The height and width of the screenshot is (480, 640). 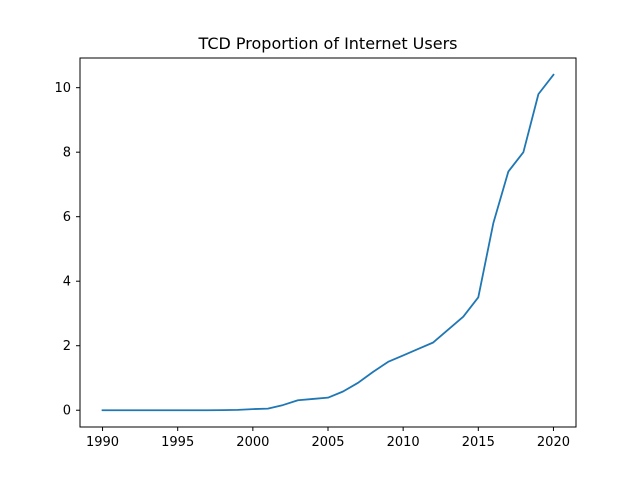 I want to click on y-tick-label: 10, so click(x=62, y=88).